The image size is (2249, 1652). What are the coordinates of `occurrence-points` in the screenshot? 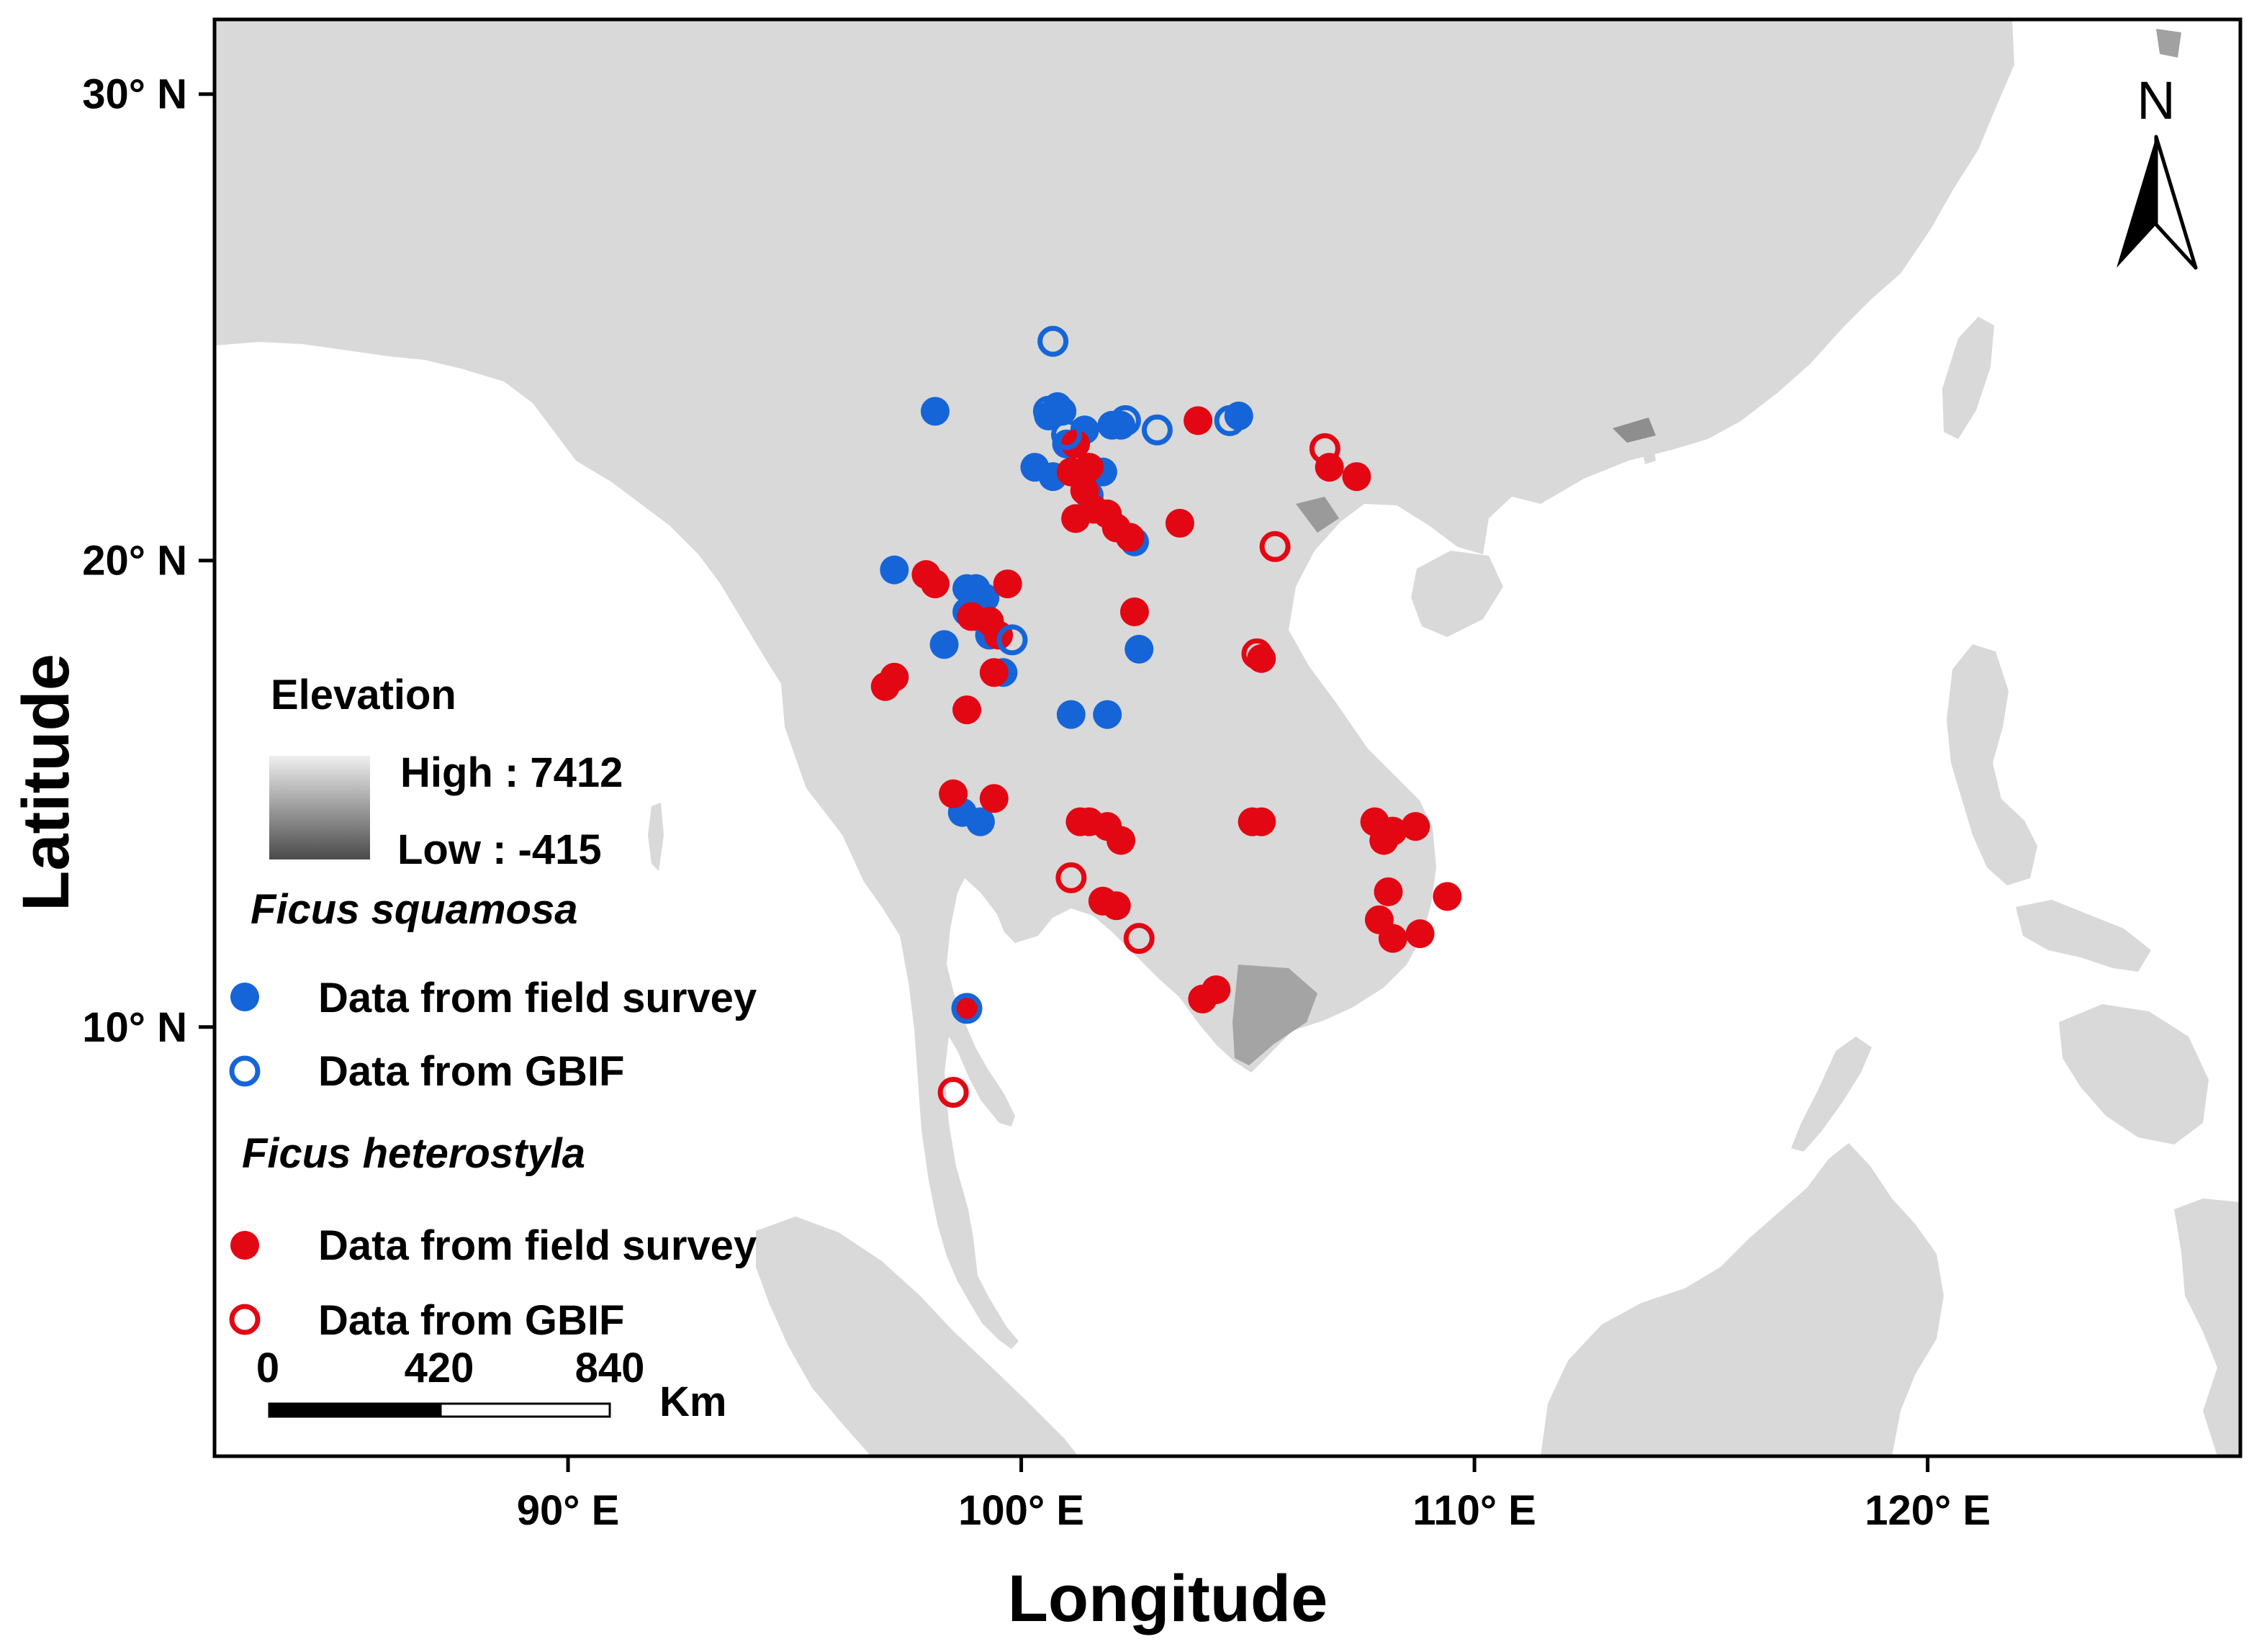 It's located at (1166, 717).